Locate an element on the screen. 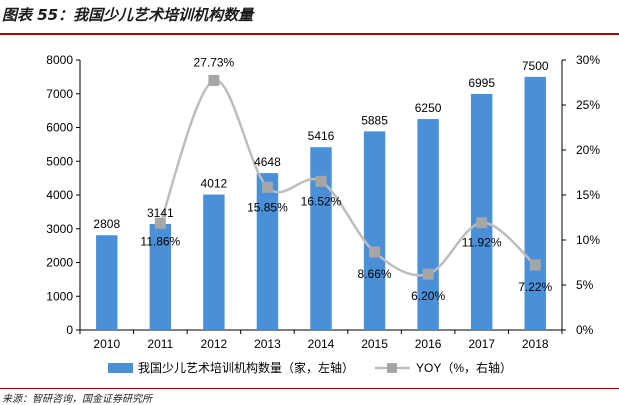 Image resolution: width=619 pixels, height=405 pixels. bar-value-label: 3141 is located at coordinates (160, 213).